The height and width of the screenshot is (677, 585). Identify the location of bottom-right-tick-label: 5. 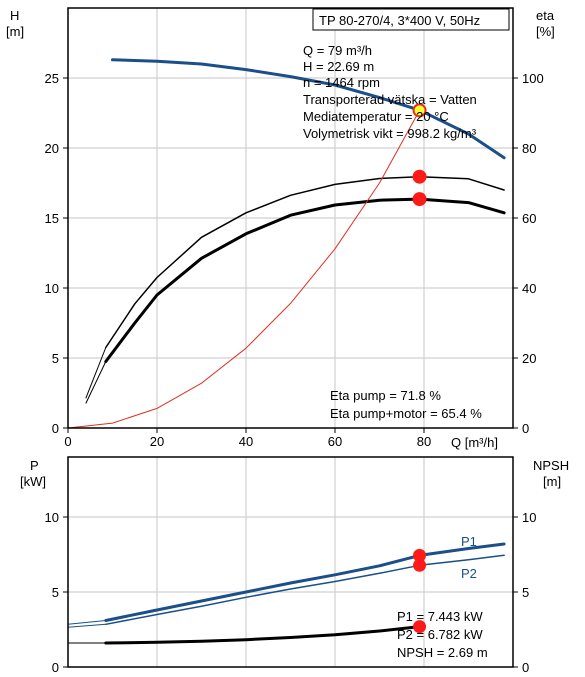
(525, 592).